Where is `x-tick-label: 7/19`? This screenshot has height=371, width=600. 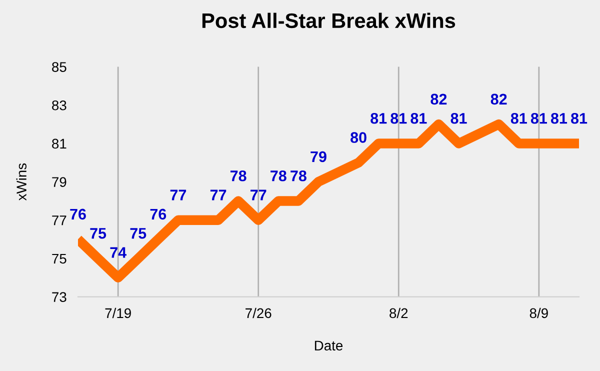
x-tick-label: 7/19 is located at coordinates (118, 313).